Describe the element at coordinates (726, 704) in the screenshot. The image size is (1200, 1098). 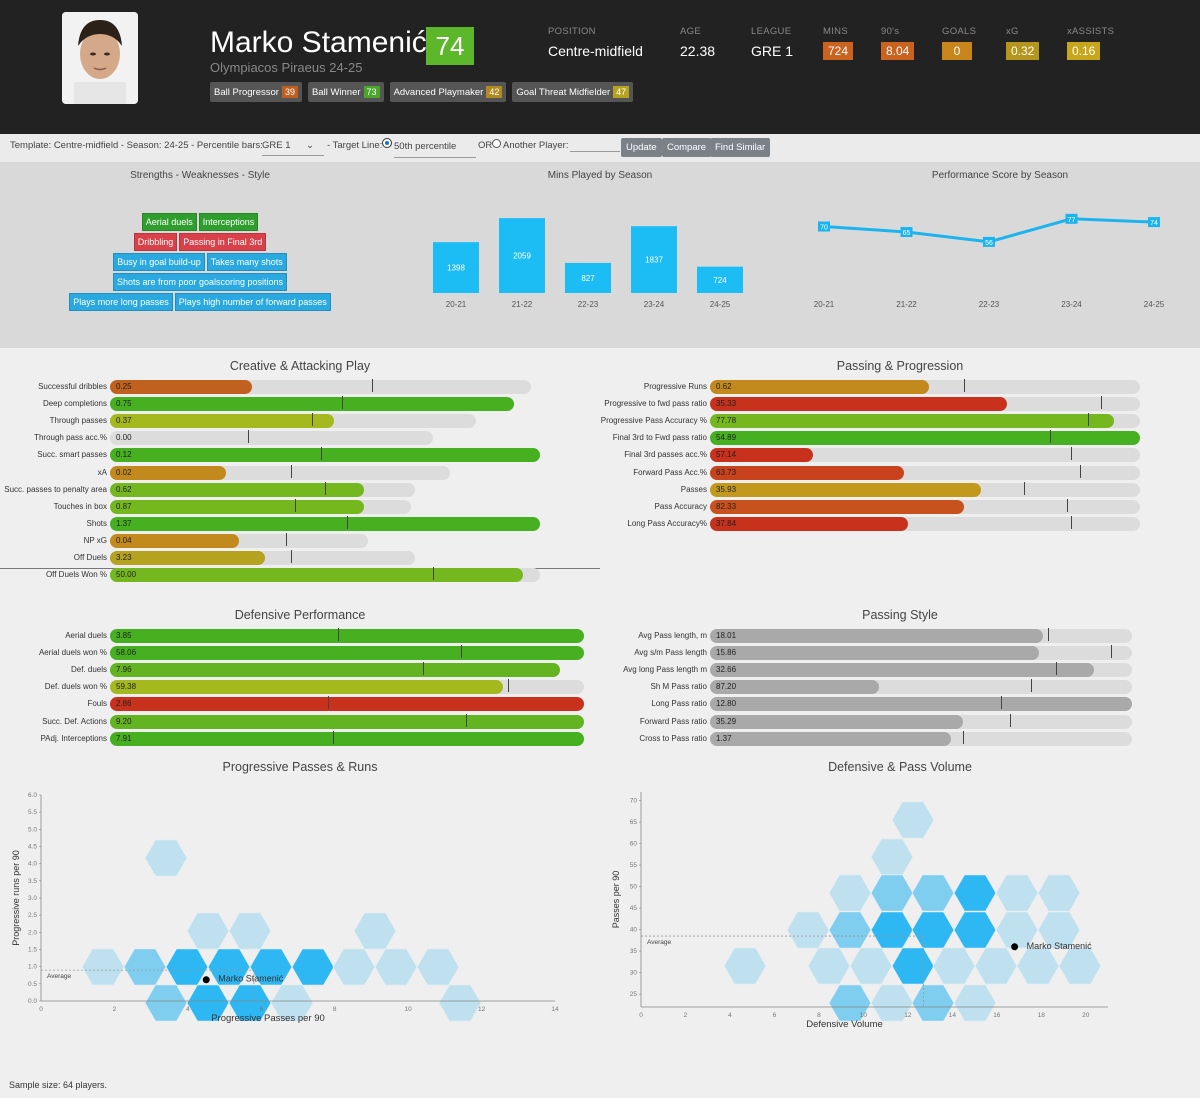
I see `bar-value: 12.80` at that location.